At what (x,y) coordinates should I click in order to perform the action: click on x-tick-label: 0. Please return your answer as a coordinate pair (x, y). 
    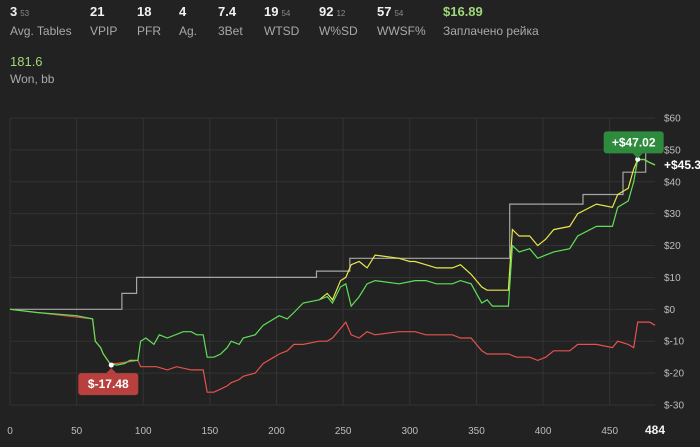
    Looking at the image, I should click on (10, 431).